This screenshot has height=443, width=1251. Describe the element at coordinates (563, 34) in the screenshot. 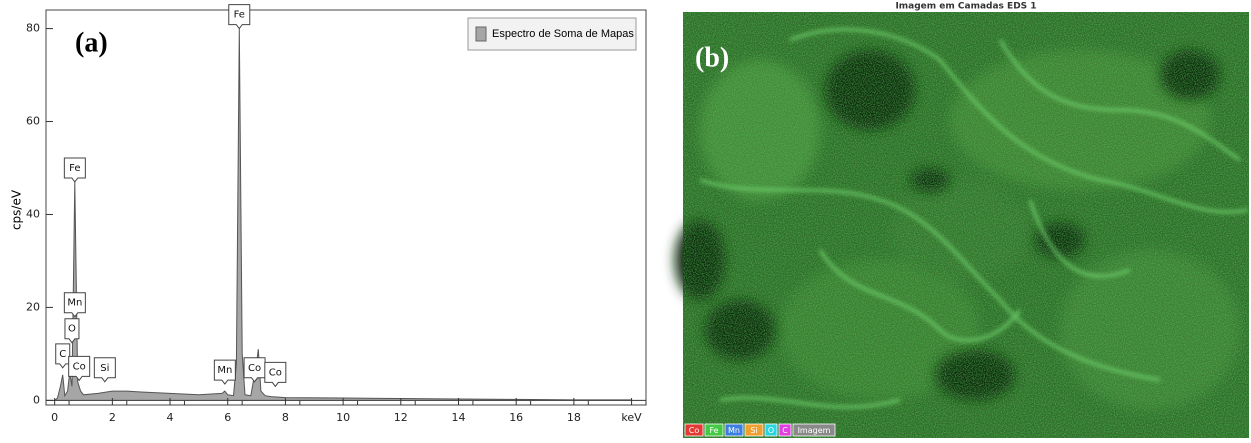

I see `legend-label: Espectro de Soma de Mapas` at that location.